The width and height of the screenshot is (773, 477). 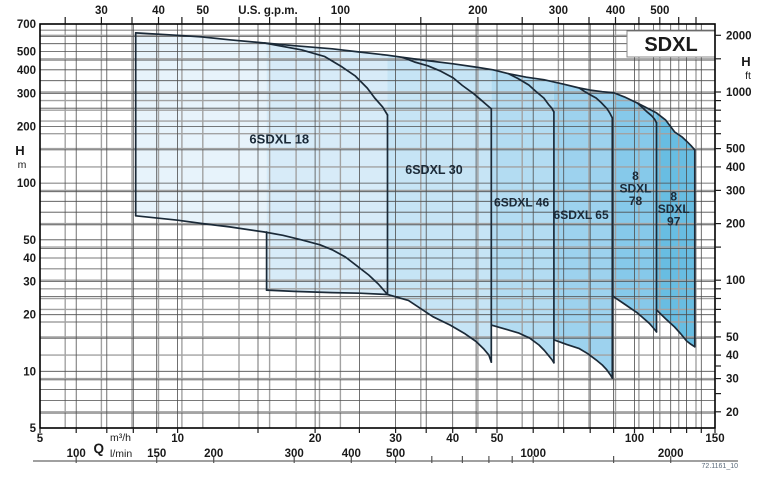 I want to click on tick-label-lmin: 300, so click(x=294, y=454).